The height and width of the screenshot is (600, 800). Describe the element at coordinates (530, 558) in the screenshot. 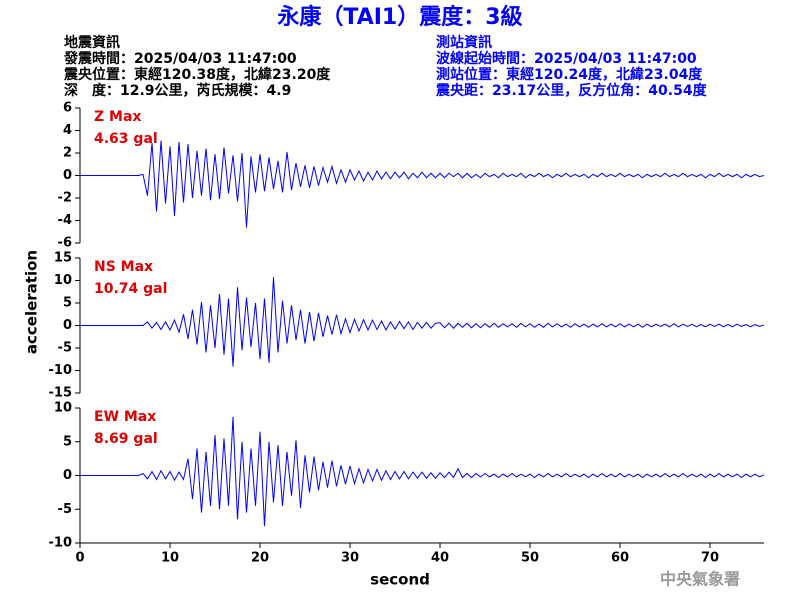

I see `x-tick-label: 50` at that location.